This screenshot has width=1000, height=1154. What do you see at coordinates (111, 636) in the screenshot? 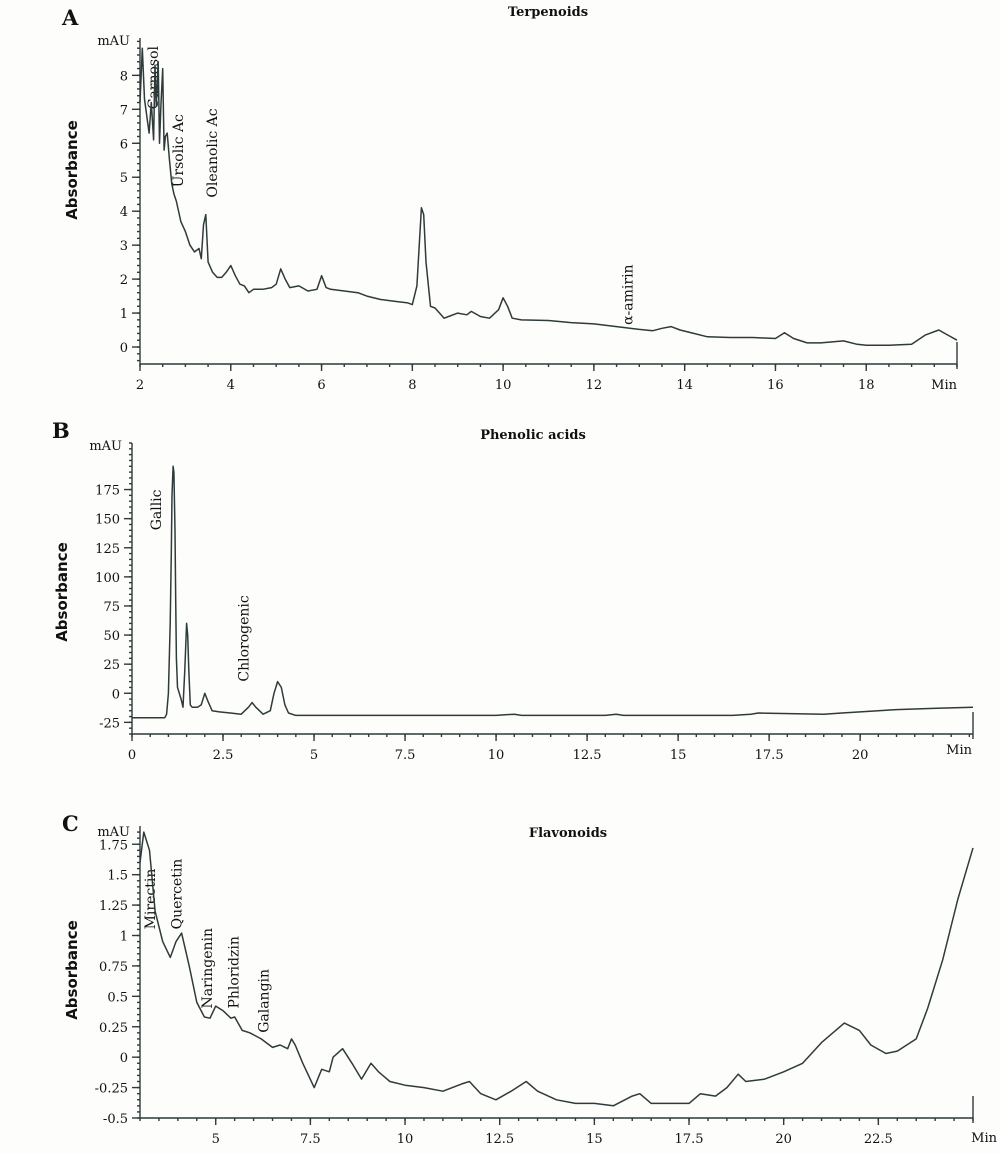
I see `y-tick-label: 50` at bounding box center [111, 636].